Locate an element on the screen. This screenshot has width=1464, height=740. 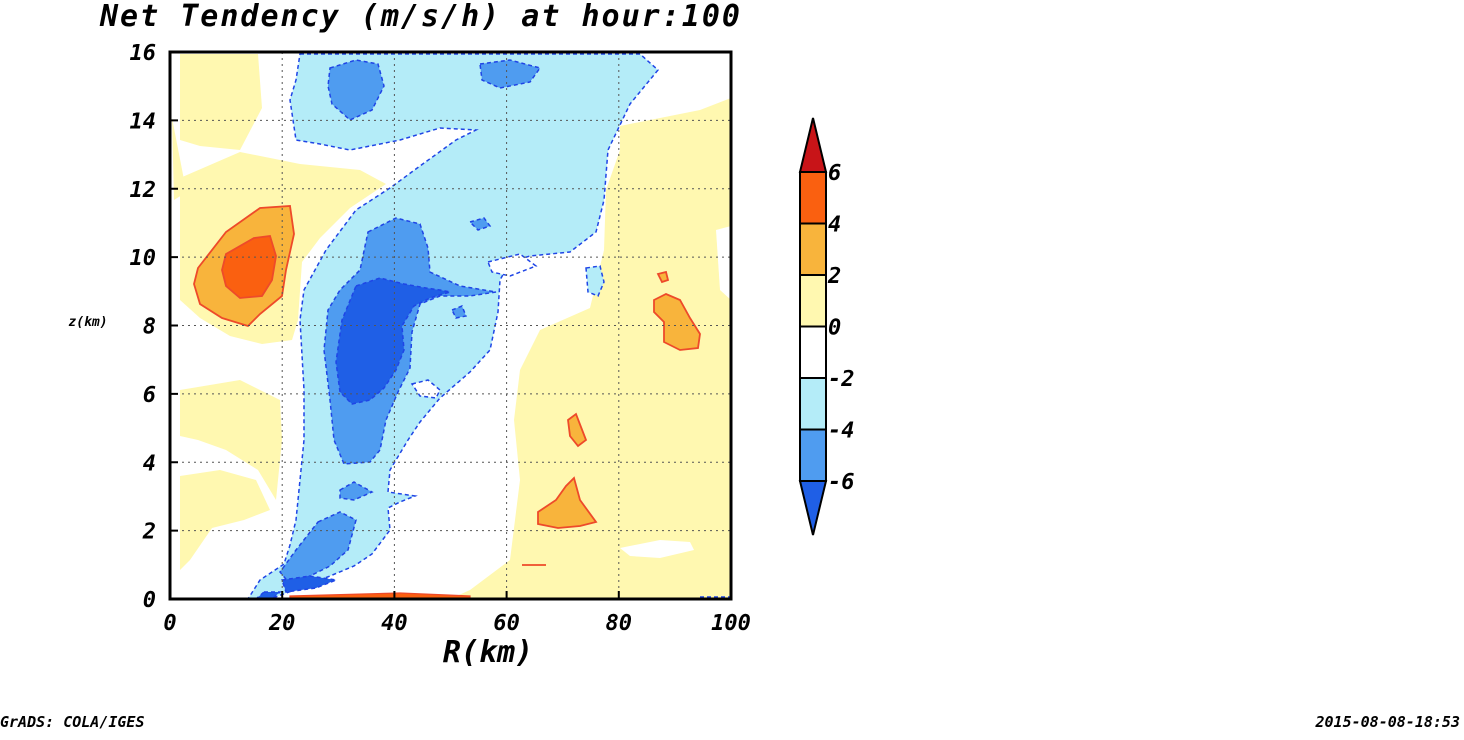
y-tick-label: 14 is located at coordinates (143, 121).